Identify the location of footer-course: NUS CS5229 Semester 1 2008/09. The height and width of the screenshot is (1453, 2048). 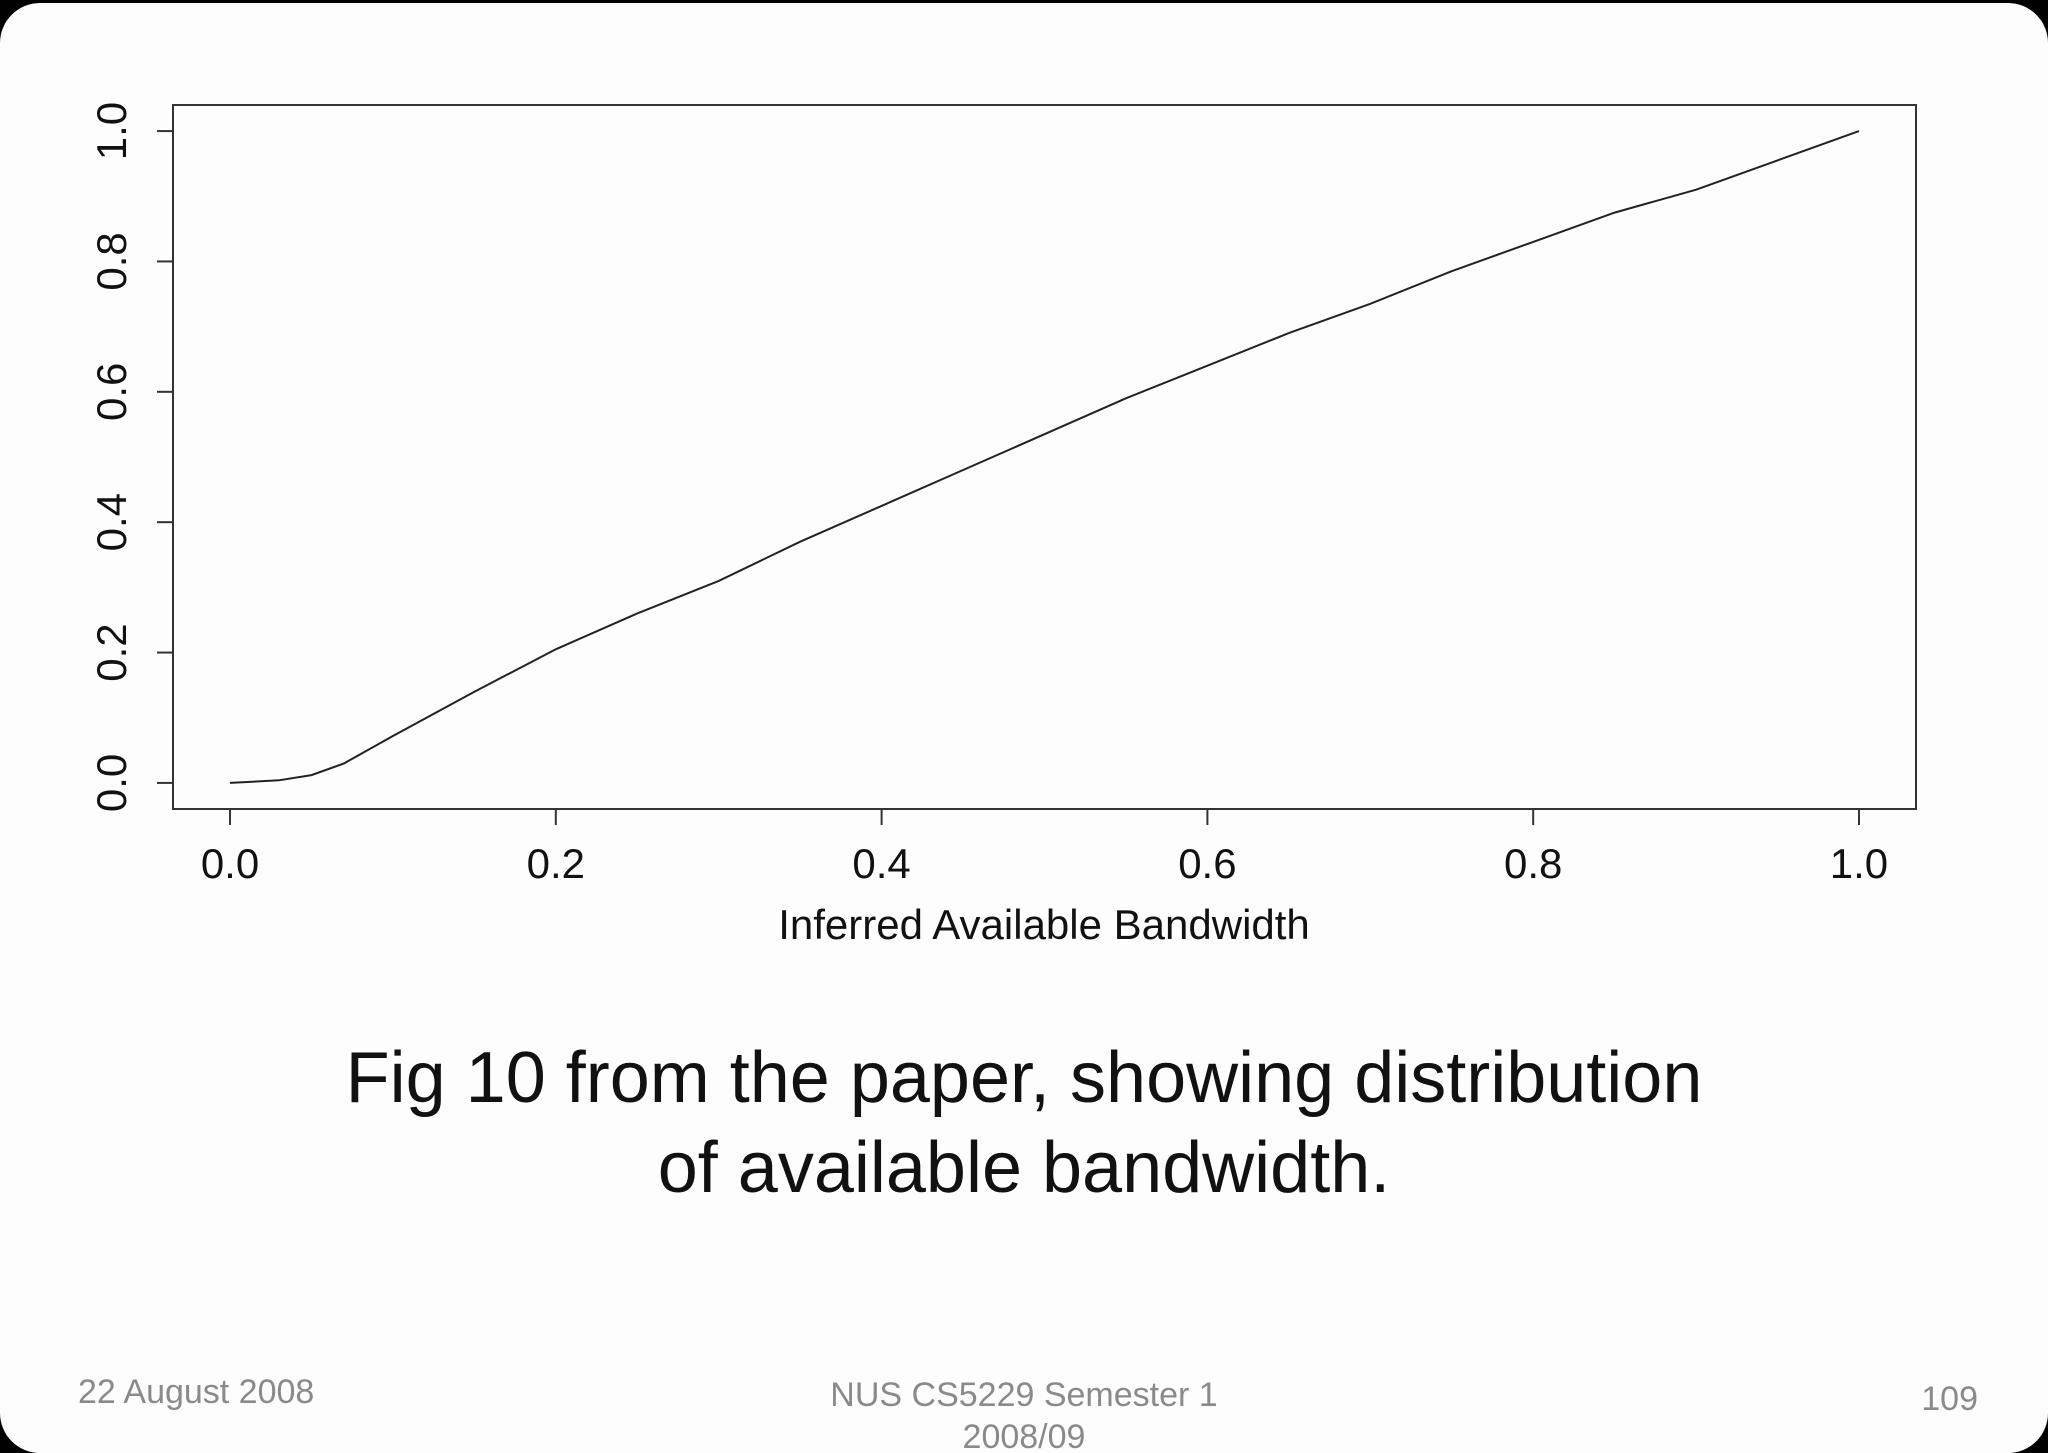
(1024, 1413).